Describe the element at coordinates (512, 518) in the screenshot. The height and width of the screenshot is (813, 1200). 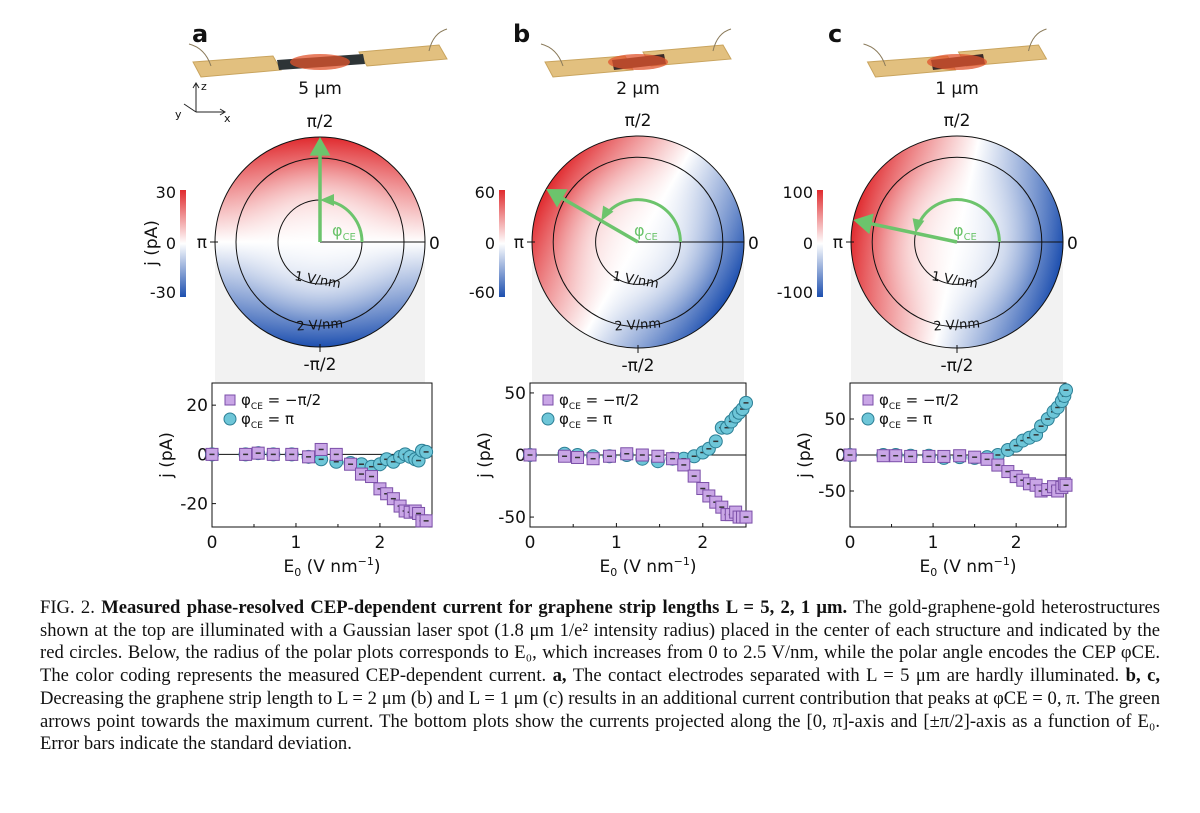
I see `y-tick-label: -50` at that location.